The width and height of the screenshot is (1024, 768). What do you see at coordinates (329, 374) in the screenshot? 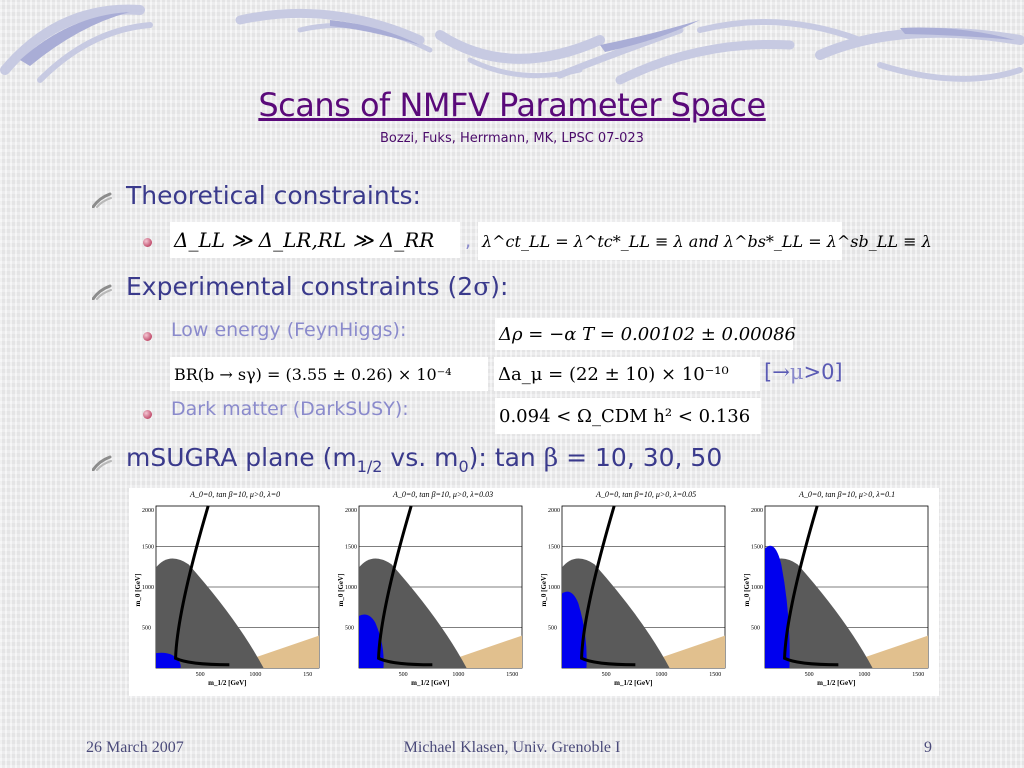
I see `bsgamma-formula: BR(b → sγ) = (3.55 ± 0.26) × 10⁻⁴` at bounding box center [329, 374].